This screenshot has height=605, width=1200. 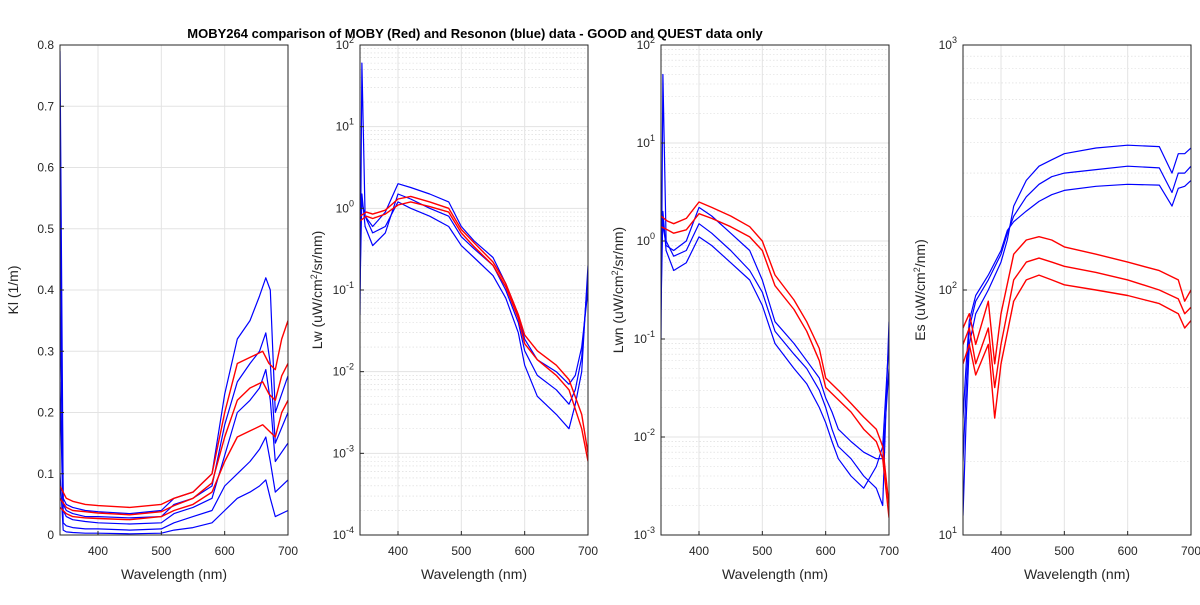 What do you see at coordinates (50, 535) in the screenshot?
I see `y-tick-label: 0` at bounding box center [50, 535].